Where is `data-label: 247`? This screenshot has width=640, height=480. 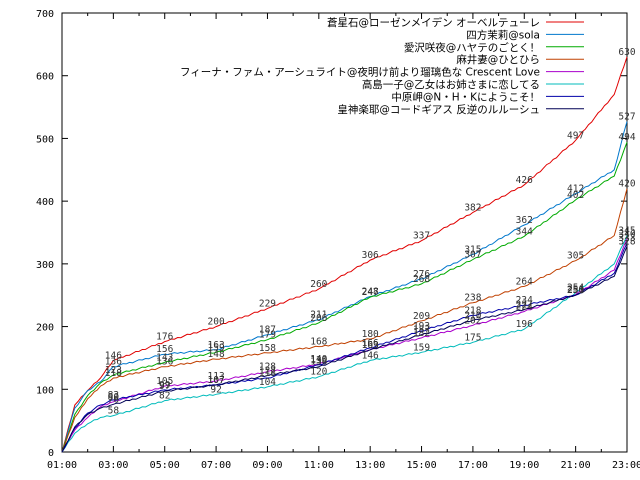
data-label: 247 is located at coordinates (370, 292).